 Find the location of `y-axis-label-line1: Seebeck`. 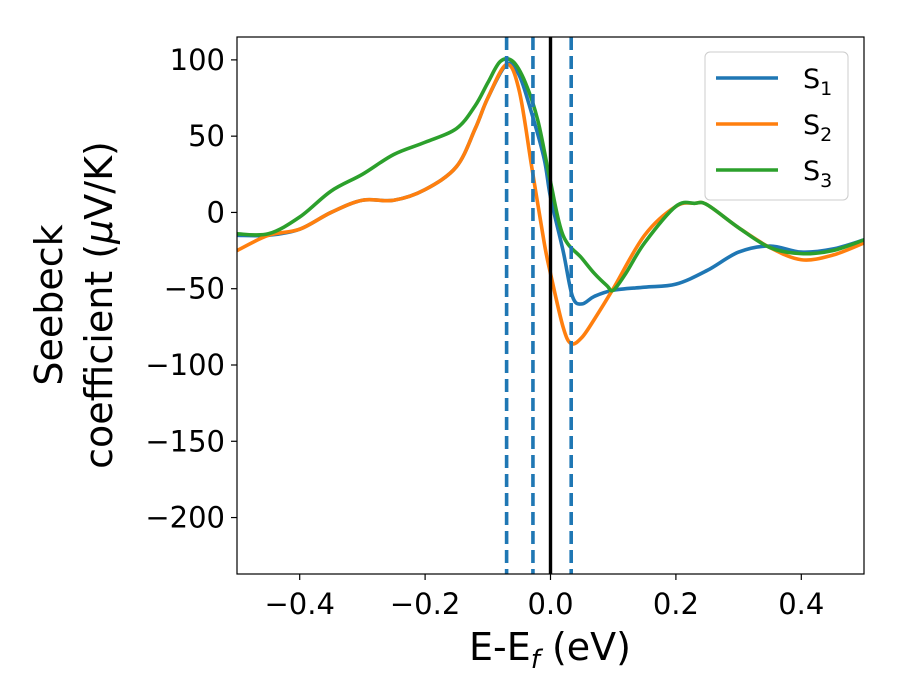

y-axis-label-line1: Seebeck is located at coordinates (49, 304).